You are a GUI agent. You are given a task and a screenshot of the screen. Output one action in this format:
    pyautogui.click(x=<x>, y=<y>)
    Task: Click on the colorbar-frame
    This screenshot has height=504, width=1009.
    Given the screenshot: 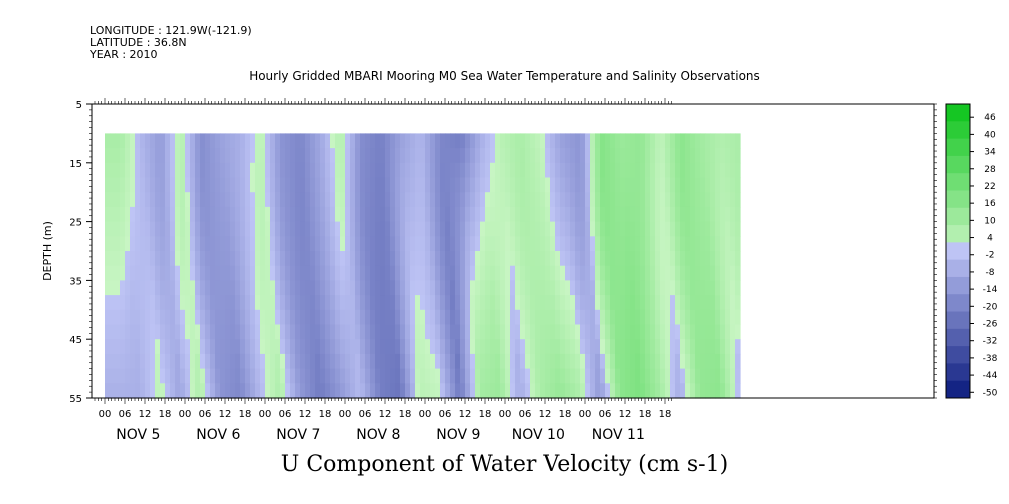 What is the action you would take?
    pyautogui.click(x=958, y=251)
    